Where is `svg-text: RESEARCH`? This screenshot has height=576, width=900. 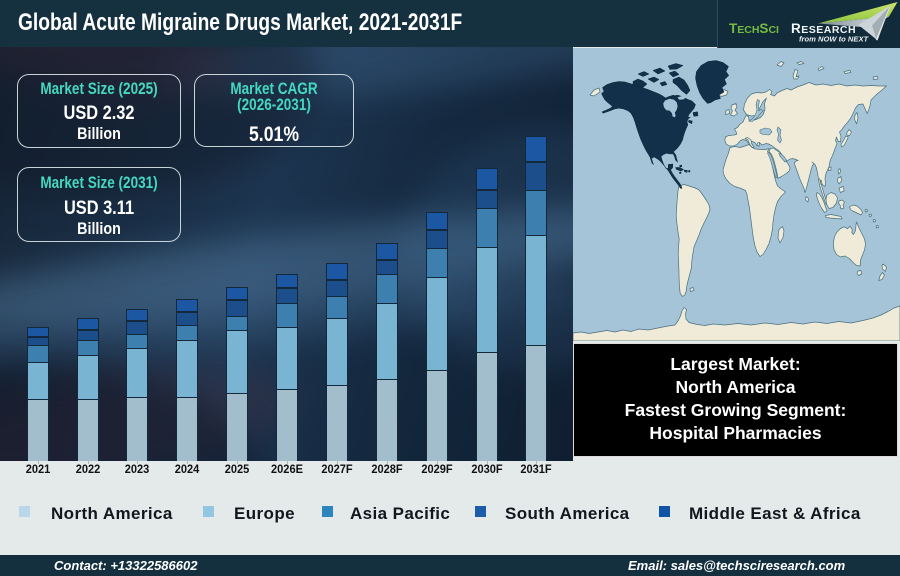
svg-text: RESEARCH is located at coordinates (823, 28).